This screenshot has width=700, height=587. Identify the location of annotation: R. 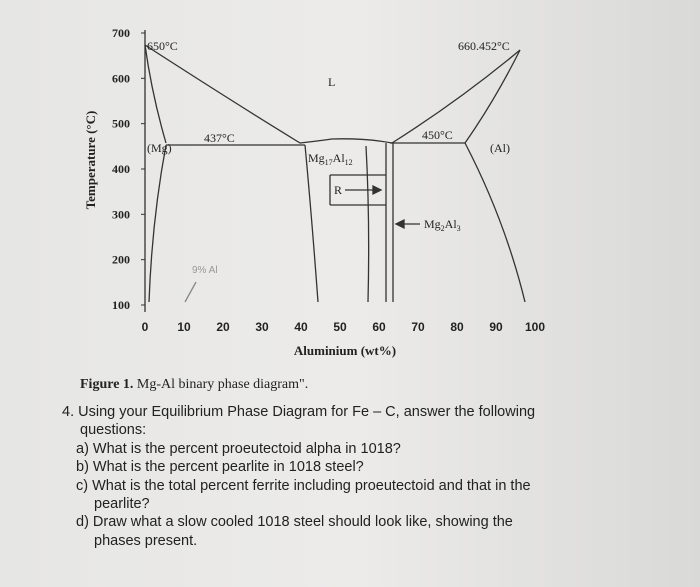
(338, 190).